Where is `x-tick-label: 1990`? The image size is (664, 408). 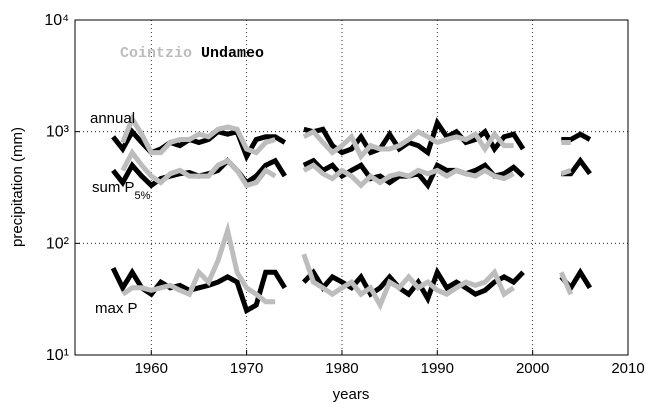 x-tick-label: 1990 is located at coordinates (437, 368).